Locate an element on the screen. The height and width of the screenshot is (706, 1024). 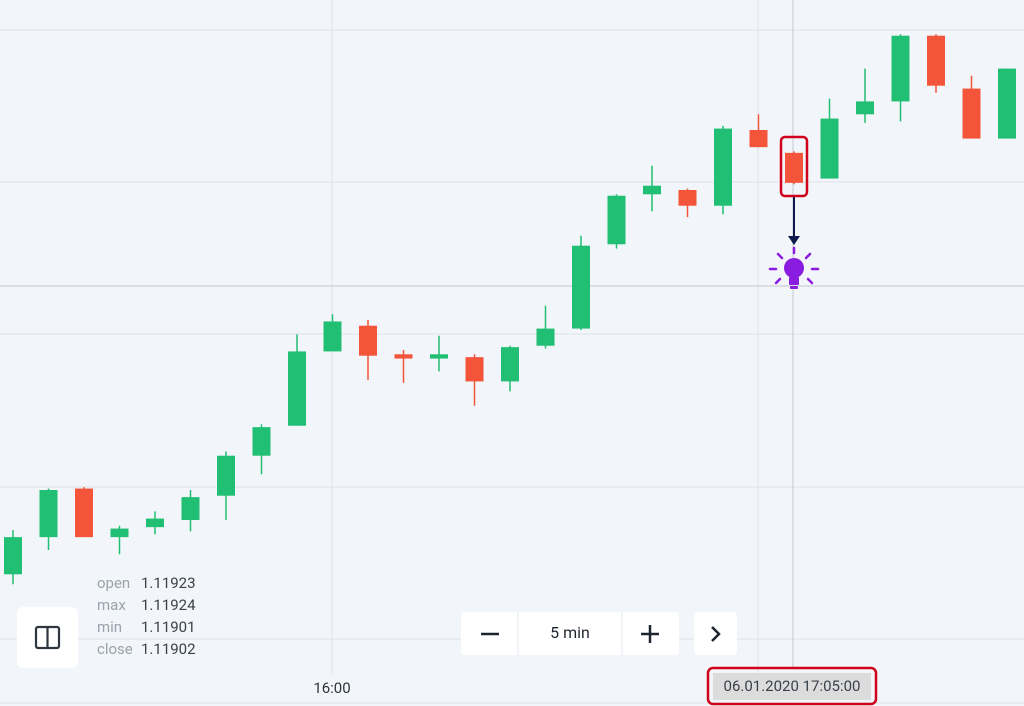
timeframe-control is located at coordinates (570, 633).